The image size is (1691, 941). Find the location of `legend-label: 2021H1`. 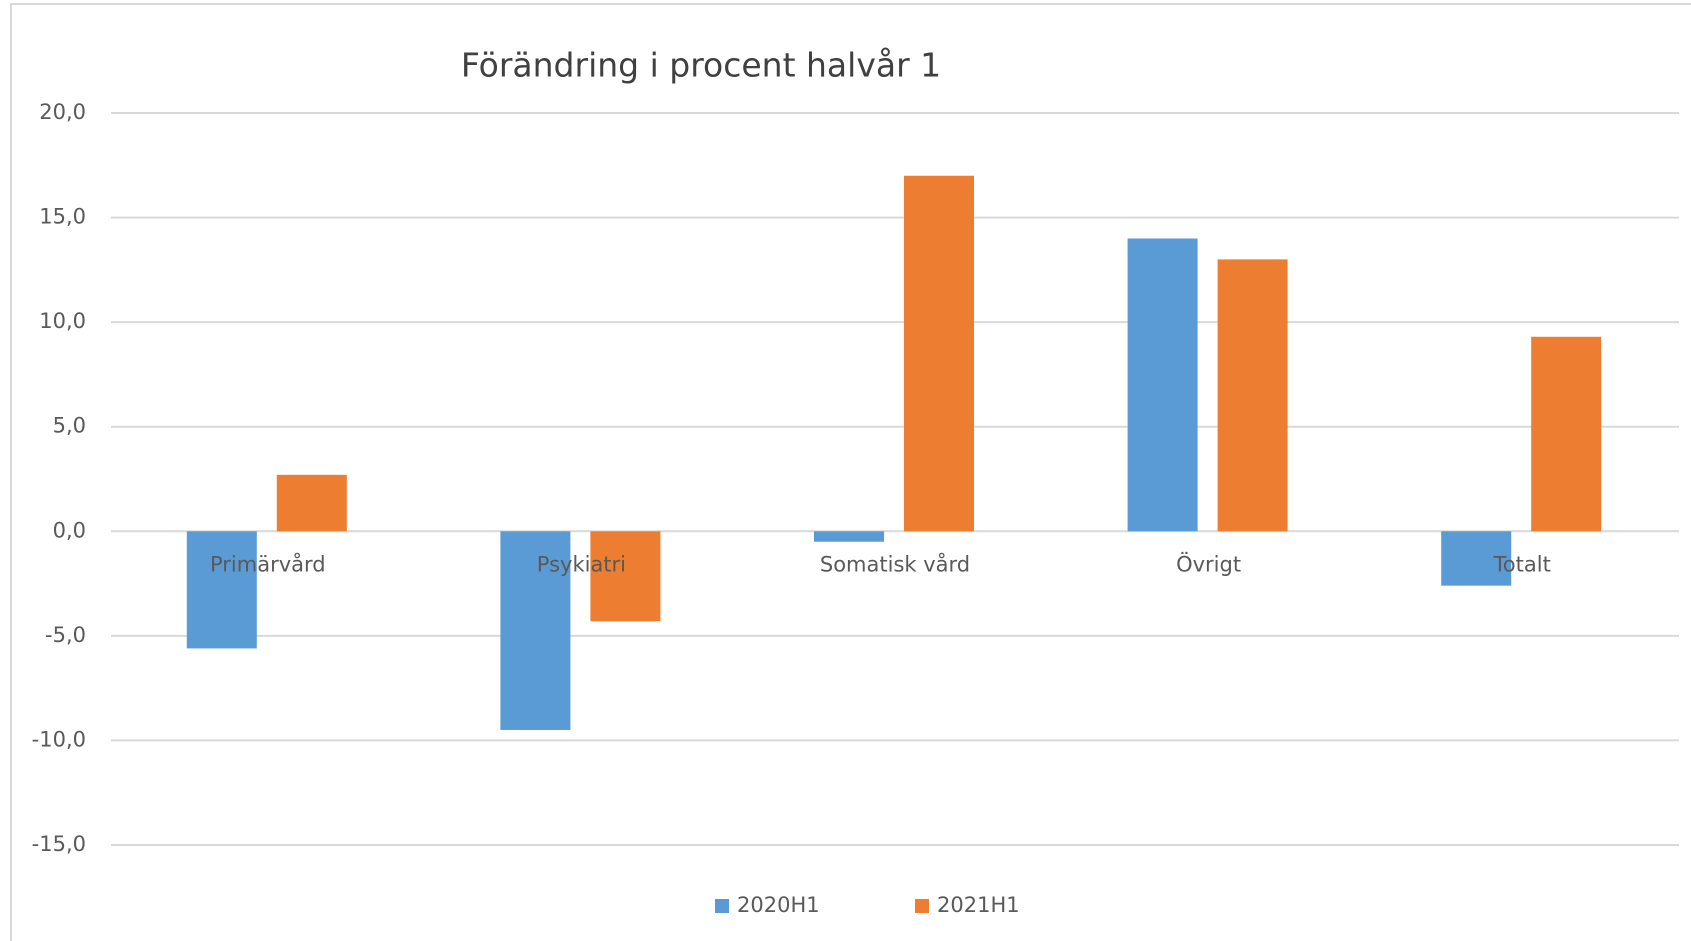

legend-label: 2021H1 is located at coordinates (978, 905).